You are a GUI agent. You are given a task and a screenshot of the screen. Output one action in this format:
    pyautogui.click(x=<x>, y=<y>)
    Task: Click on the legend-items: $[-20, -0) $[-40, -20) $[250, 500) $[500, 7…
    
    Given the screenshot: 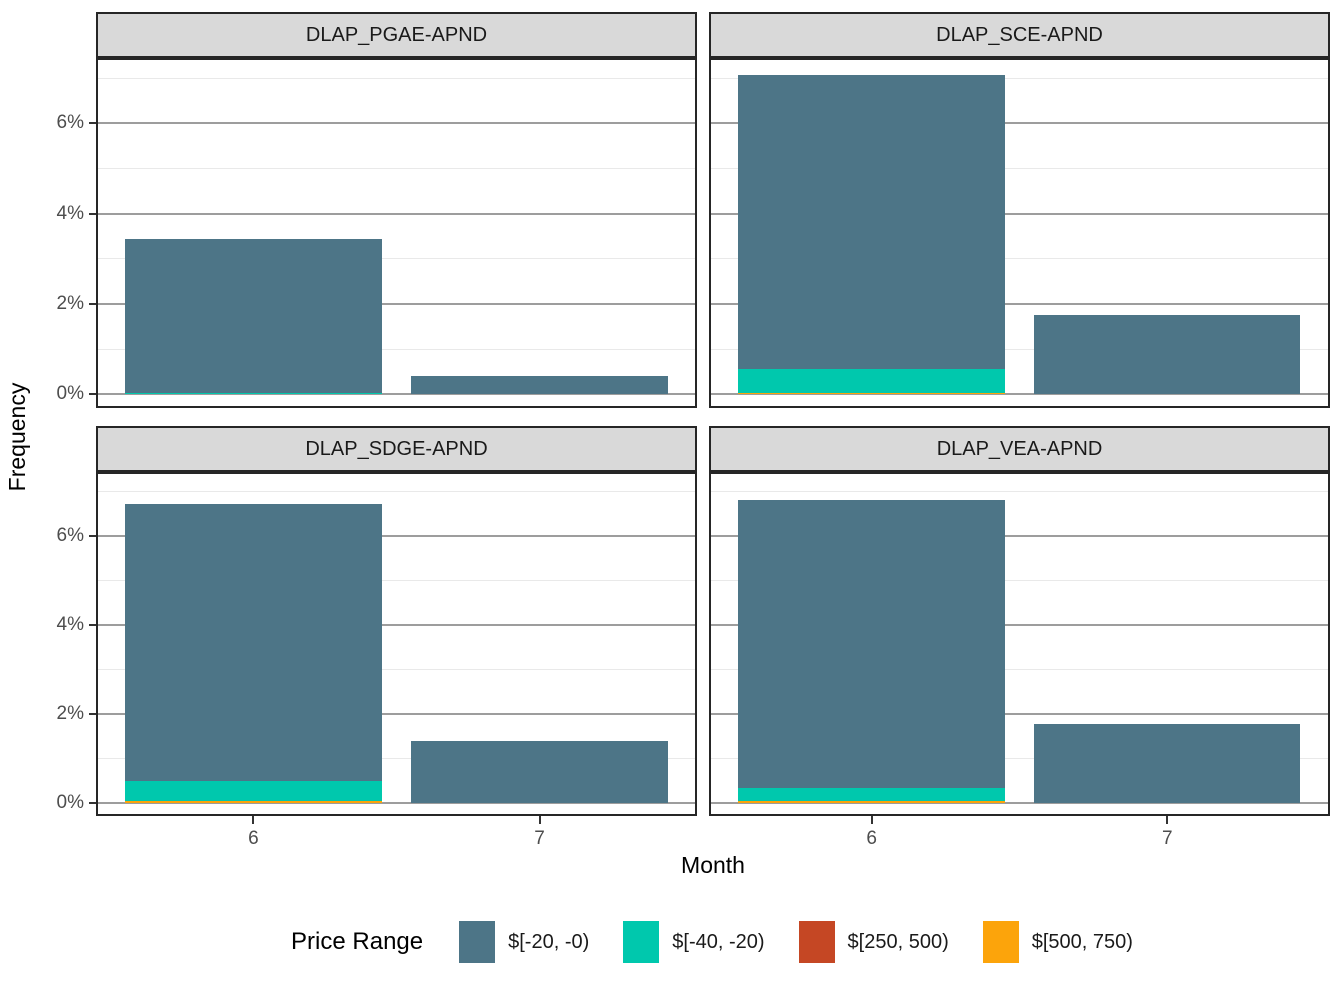 What is the action you would take?
    pyautogui.click(x=796, y=942)
    